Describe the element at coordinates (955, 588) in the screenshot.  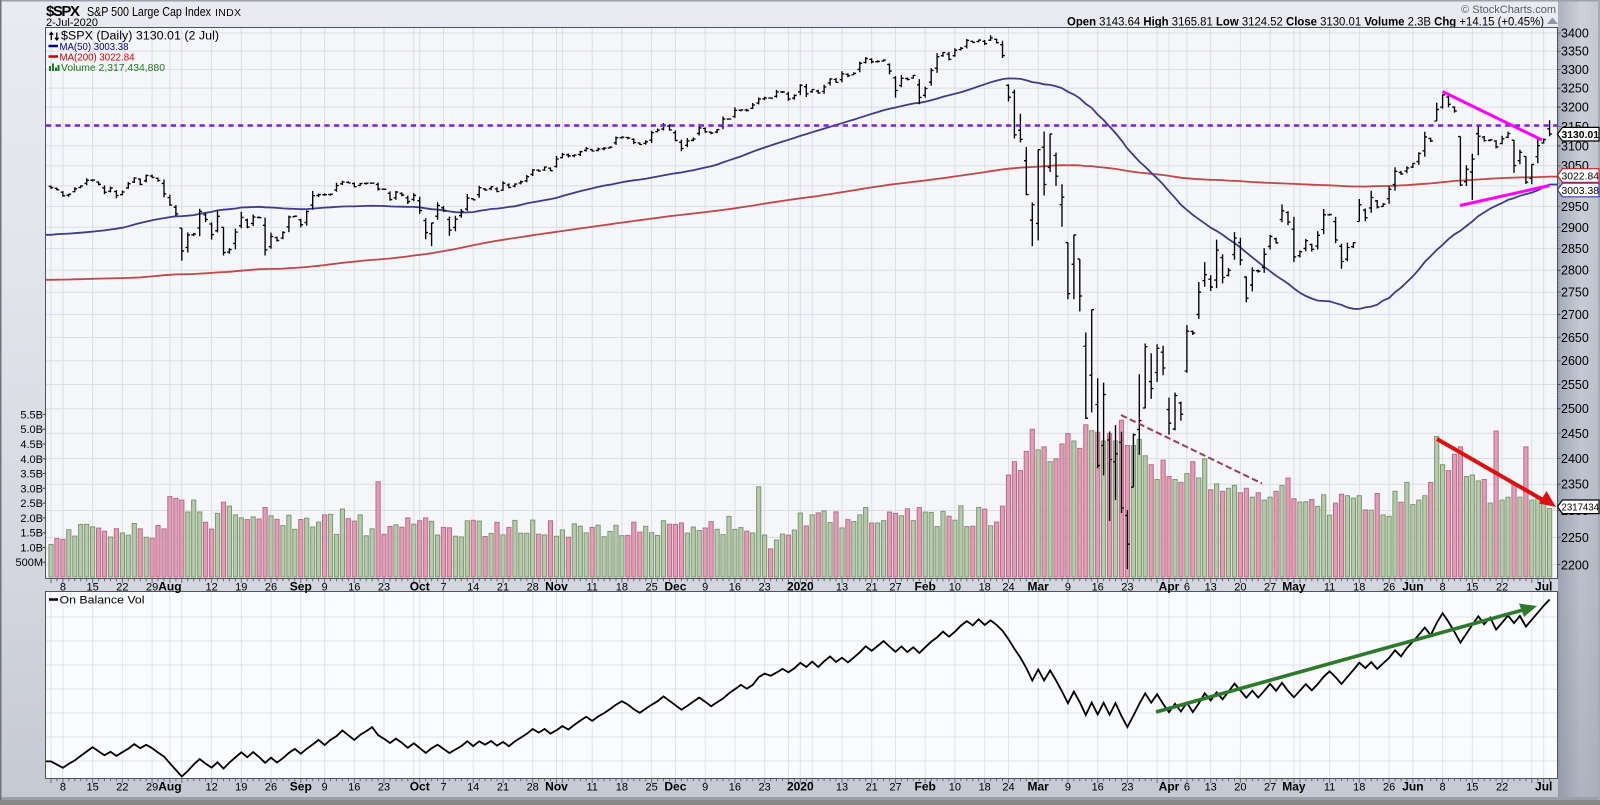
I see `svg-text: 10` at that location.